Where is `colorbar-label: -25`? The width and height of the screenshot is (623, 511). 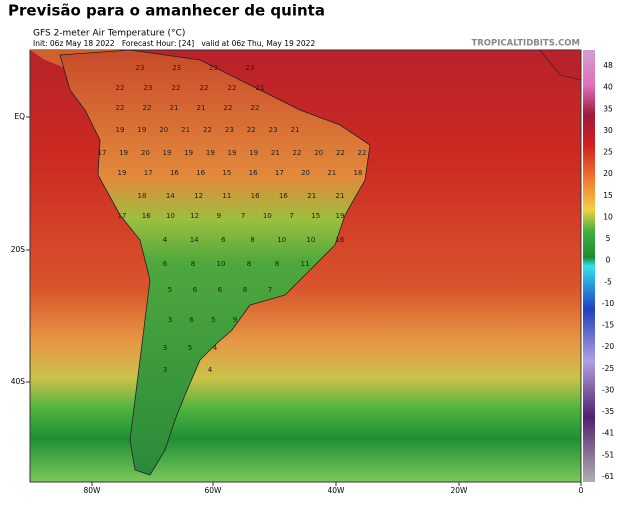 colorbar-label: -25 is located at coordinates (608, 368).